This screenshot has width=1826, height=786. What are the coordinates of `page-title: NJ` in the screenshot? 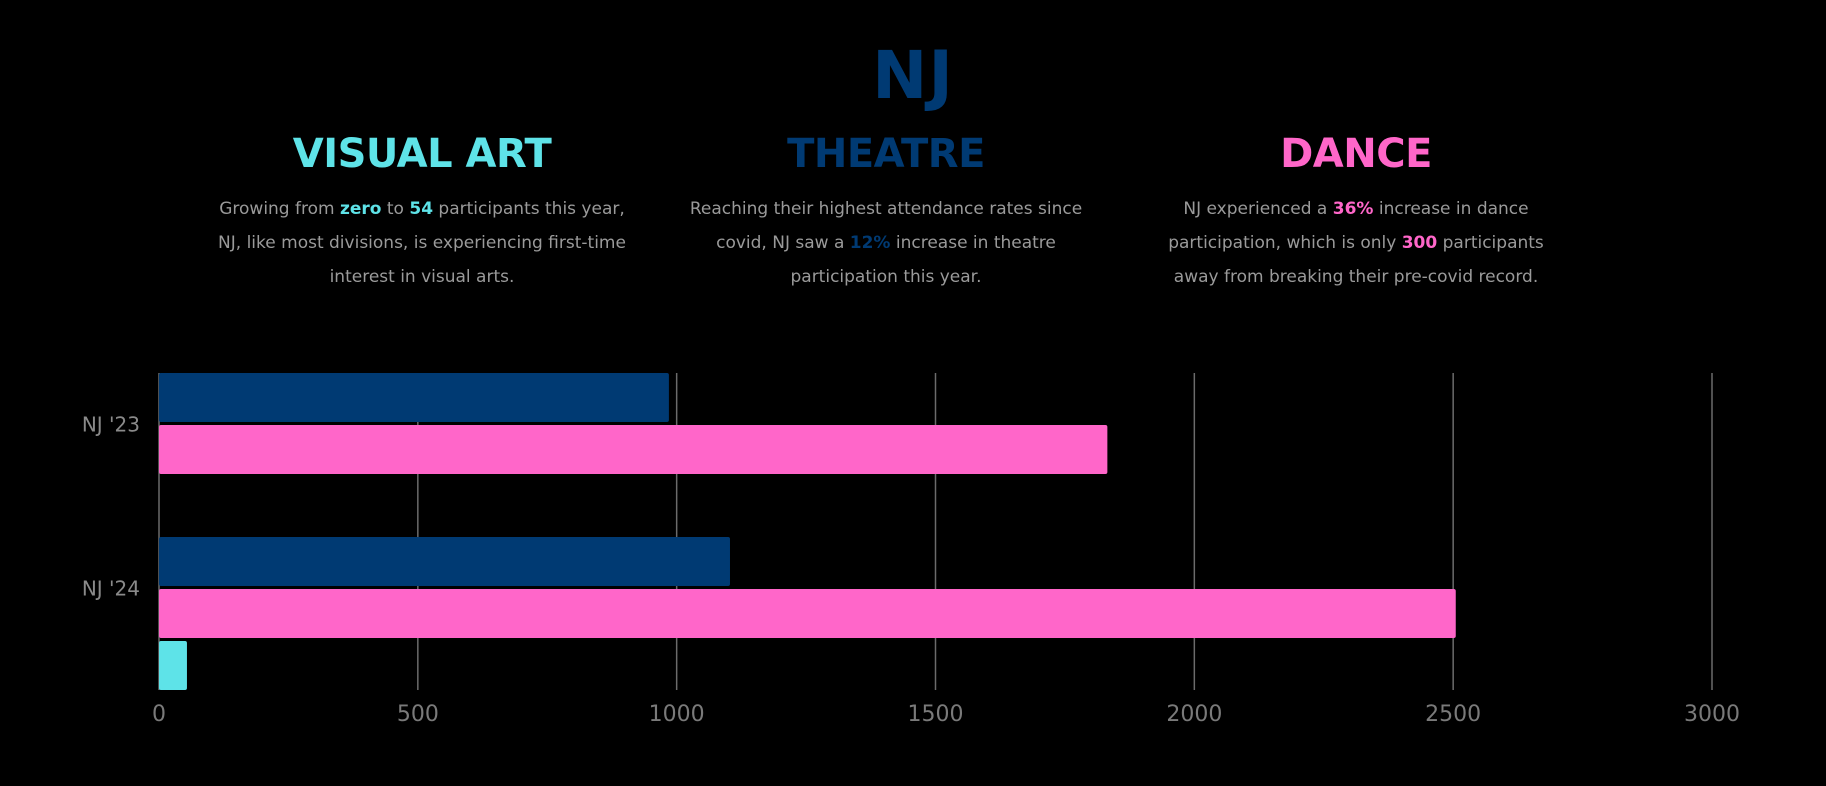 It's located at (913, 75).